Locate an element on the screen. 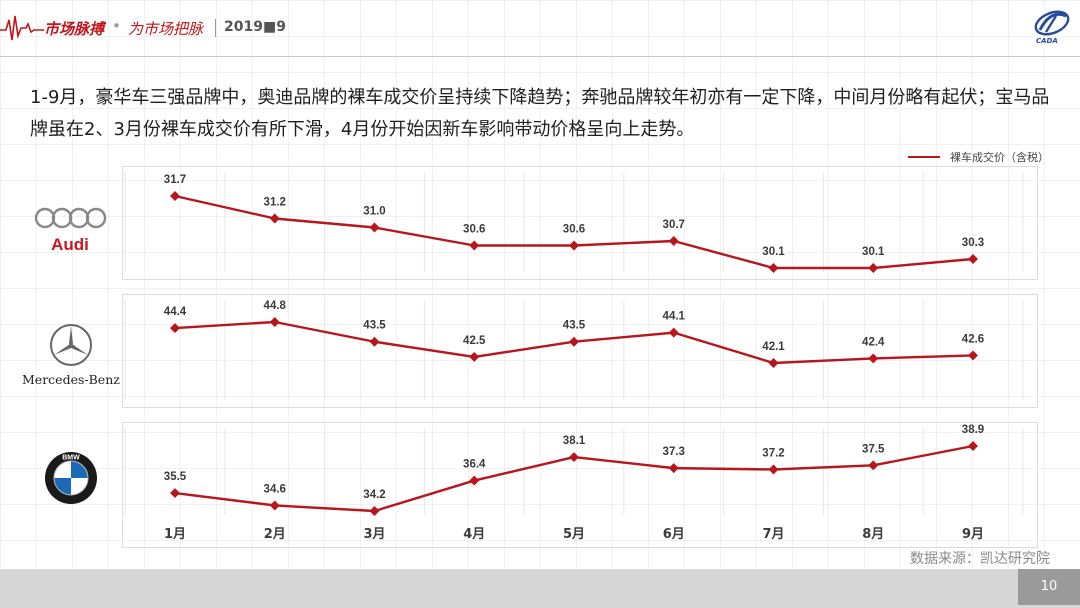 The image size is (1080, 608). data-label: 44.4 is located at coordinates (175, 312).